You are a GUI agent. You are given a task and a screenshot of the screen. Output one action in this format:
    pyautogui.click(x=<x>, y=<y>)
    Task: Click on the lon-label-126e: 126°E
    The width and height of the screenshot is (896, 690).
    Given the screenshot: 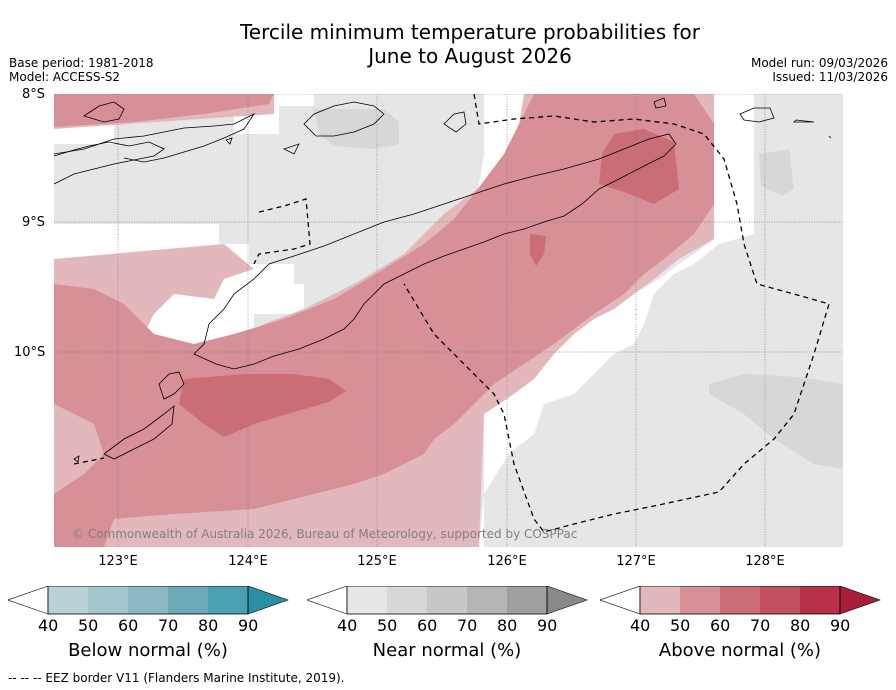 What is the action you would take?
    pyautogui.click(x=507, y=561)
    